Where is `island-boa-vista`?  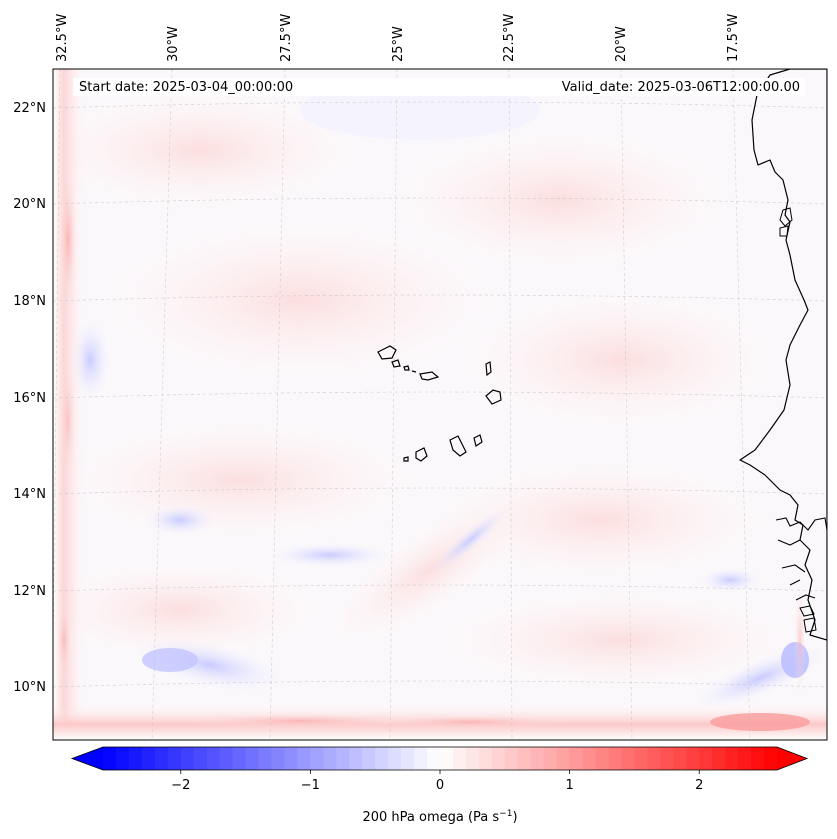 island-boa-vista is located at coordinates (493, 397).